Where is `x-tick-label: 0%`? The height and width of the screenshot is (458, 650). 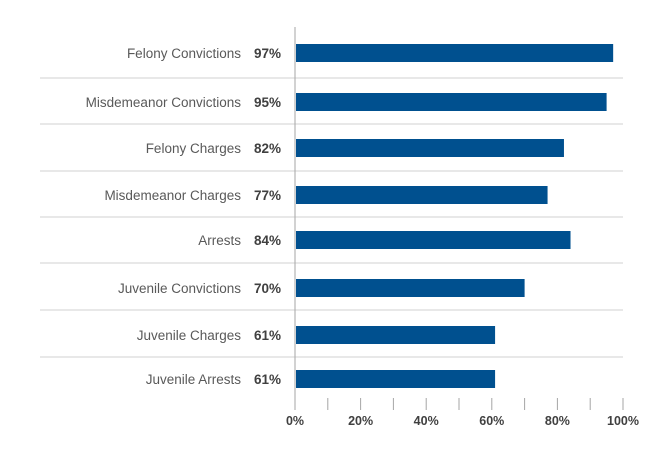 x-tick-label: 0% is located at coordinates (295, 421).